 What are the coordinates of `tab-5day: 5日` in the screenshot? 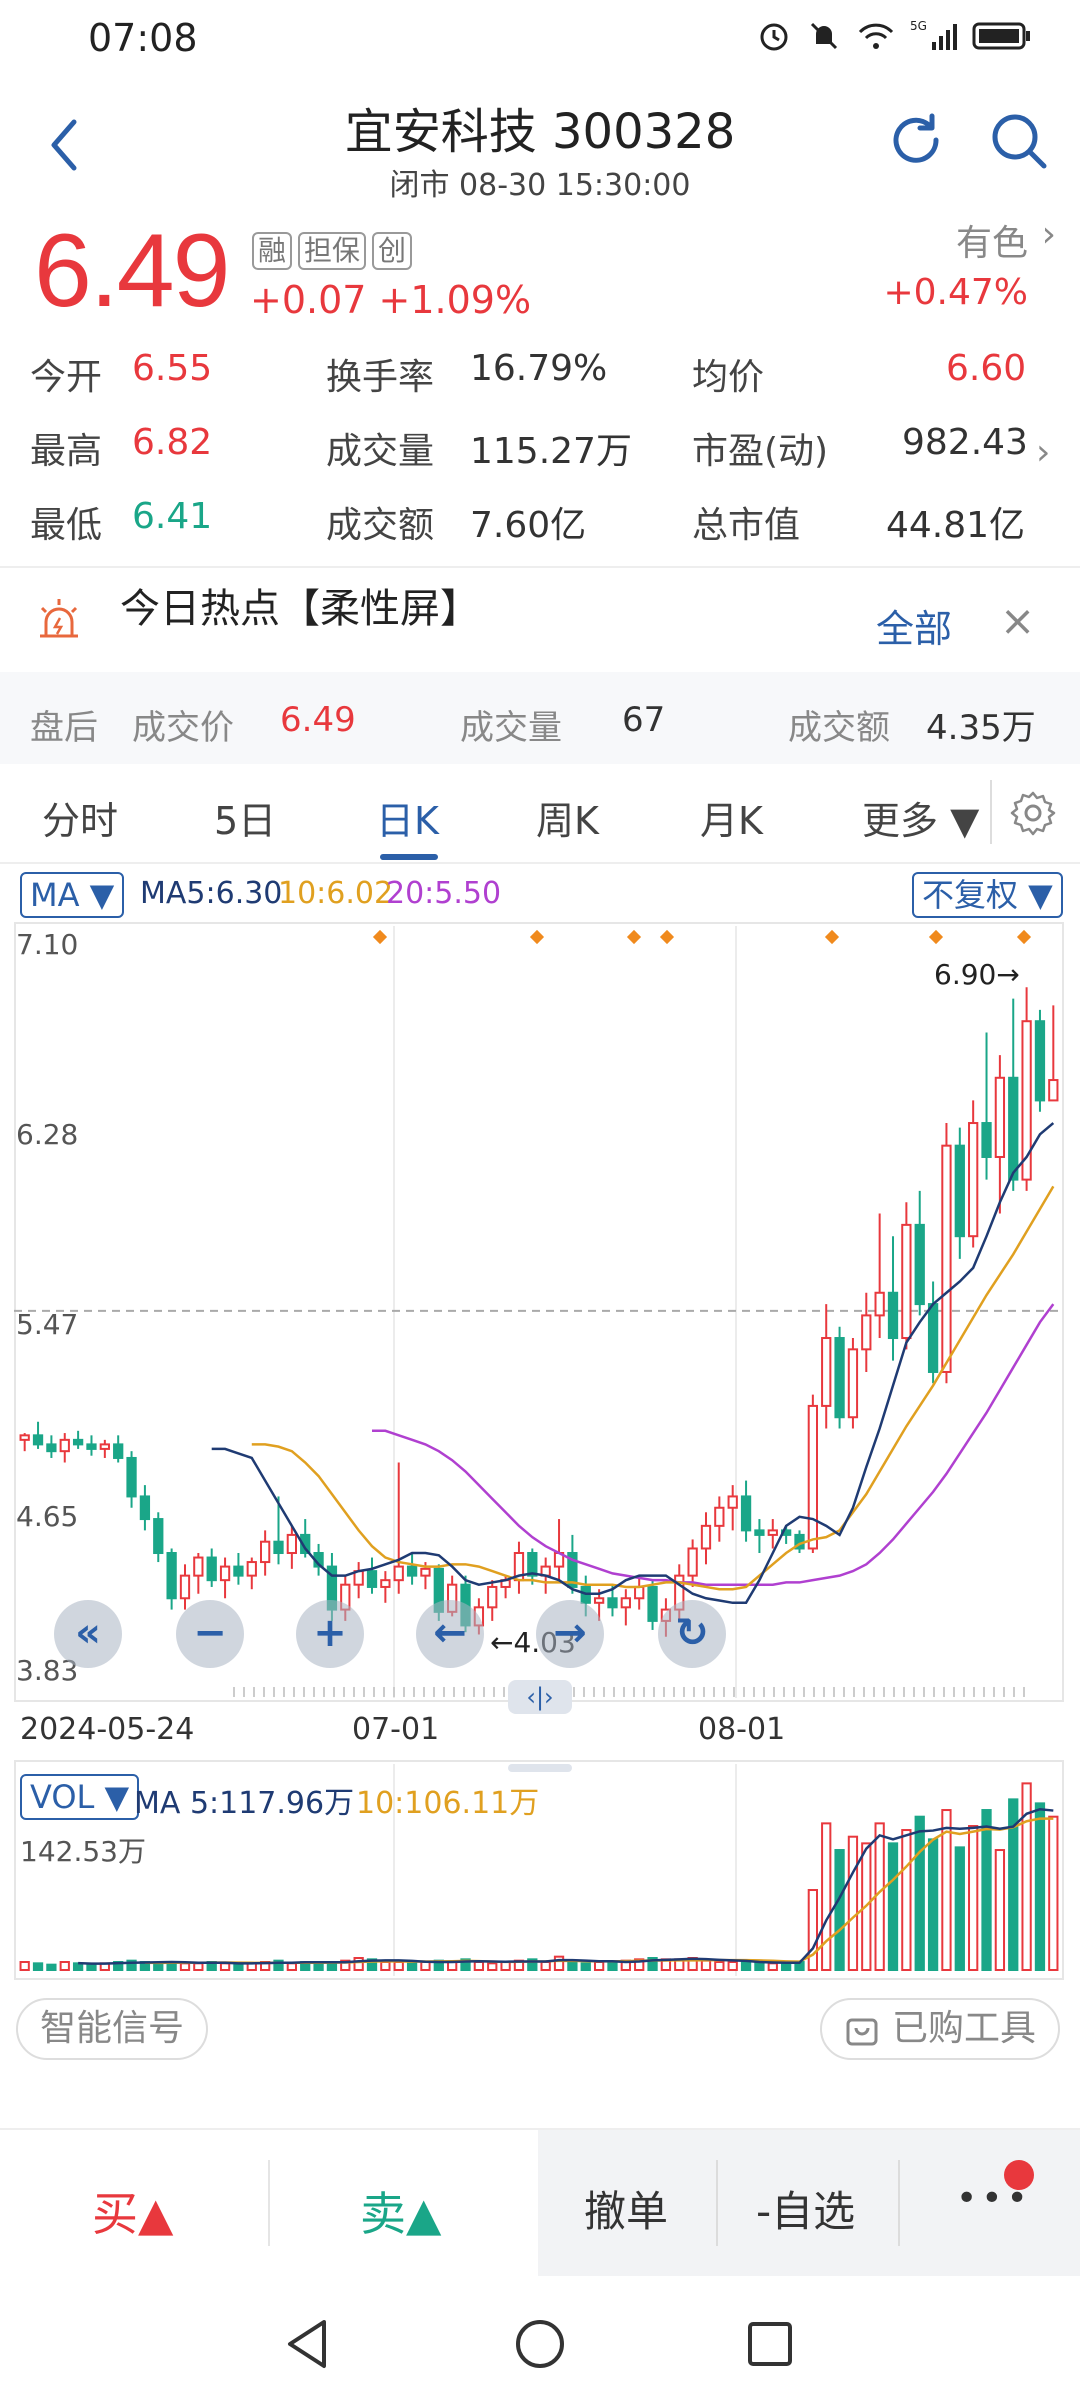 It's located at (245, 821).